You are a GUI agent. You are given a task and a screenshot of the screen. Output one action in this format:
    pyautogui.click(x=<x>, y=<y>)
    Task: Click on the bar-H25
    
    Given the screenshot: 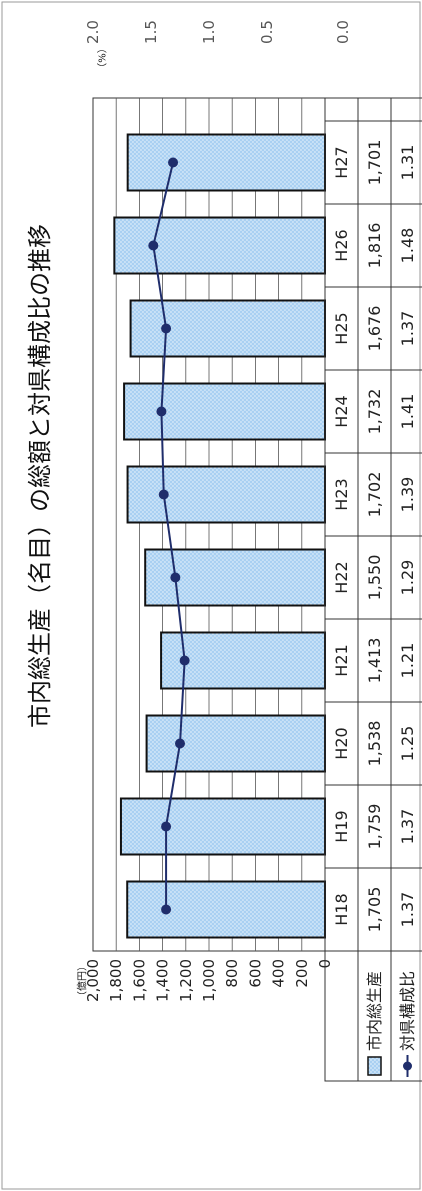 What is the action you would take?
    pyautogui.click(x=227, y=328)
    